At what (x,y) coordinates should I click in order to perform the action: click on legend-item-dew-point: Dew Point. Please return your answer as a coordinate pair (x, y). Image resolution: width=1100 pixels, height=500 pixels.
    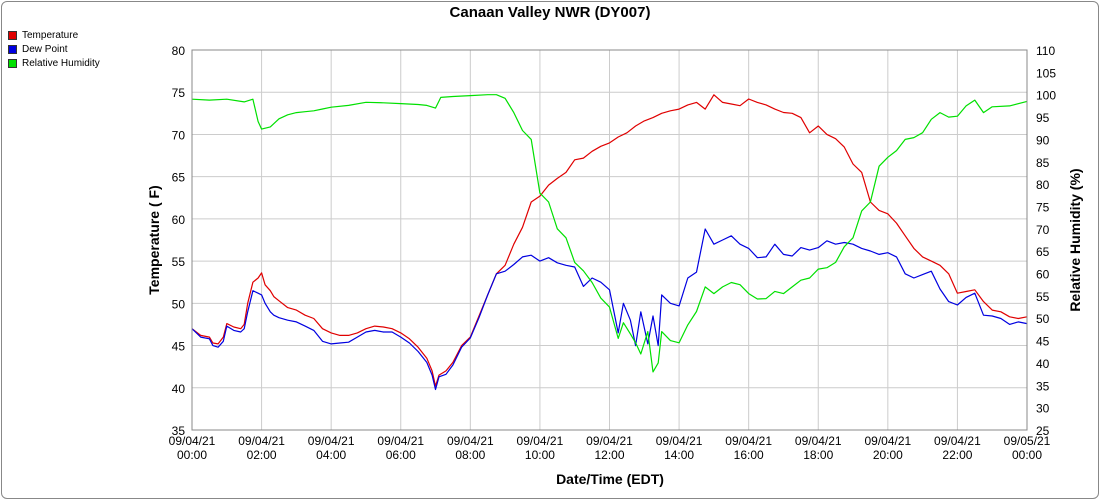
    Looking at the image, I should click on (54, 49).